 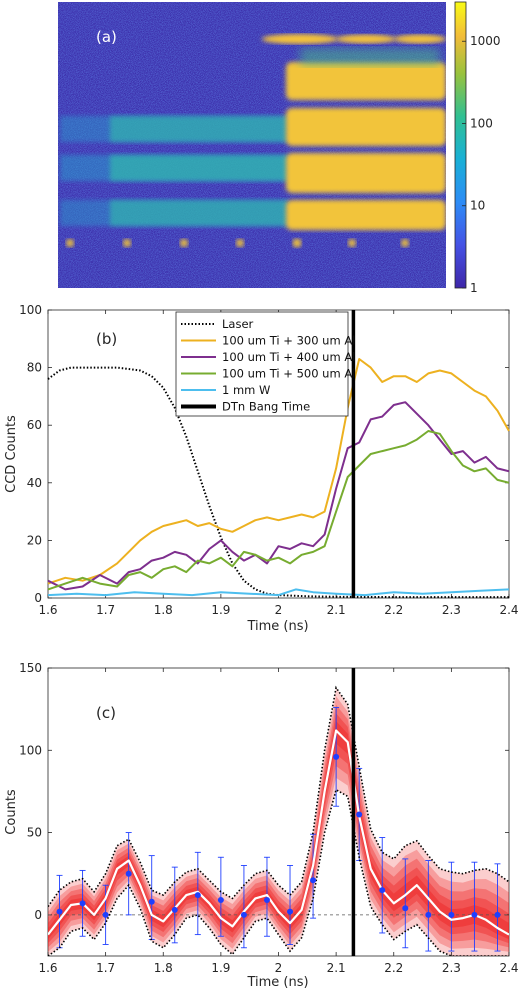 I want to click on panel-b-y-tick-label: 80, so click(x=34, y=368).